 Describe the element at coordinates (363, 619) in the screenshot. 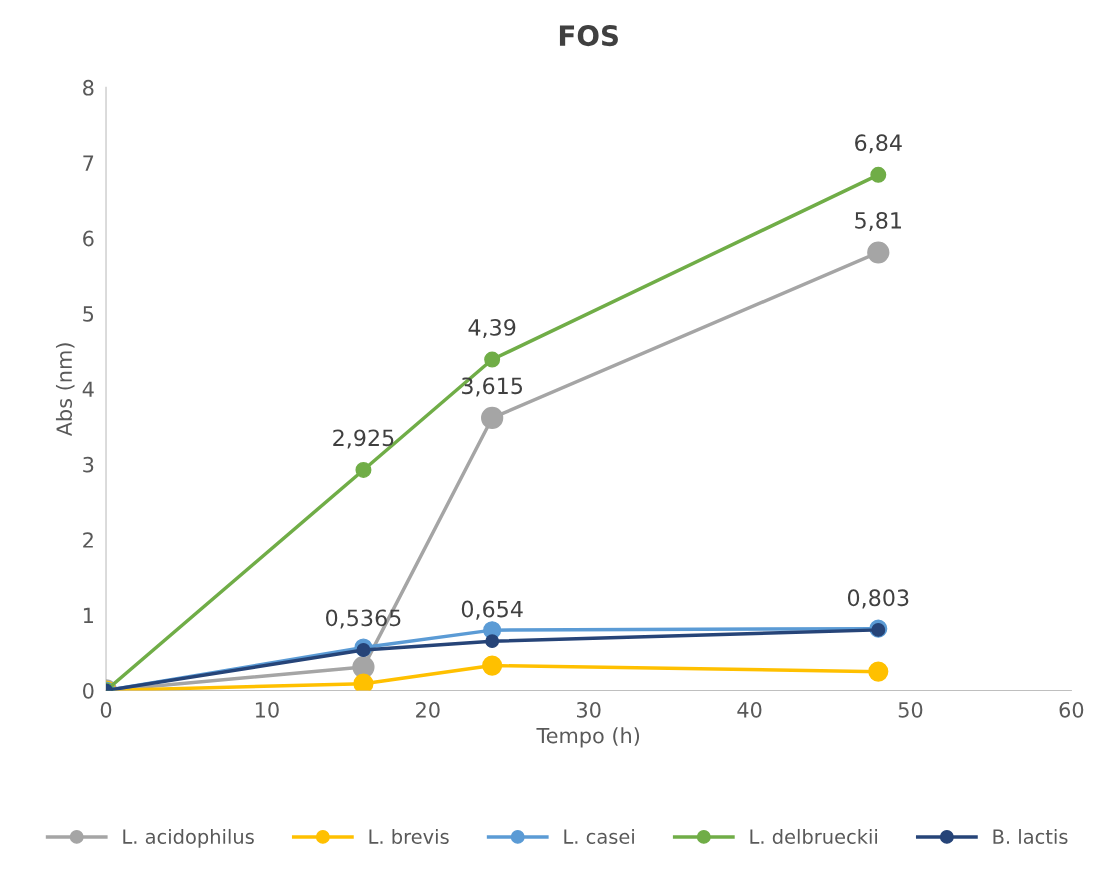

I see `data-label: 0,5365` at that location.